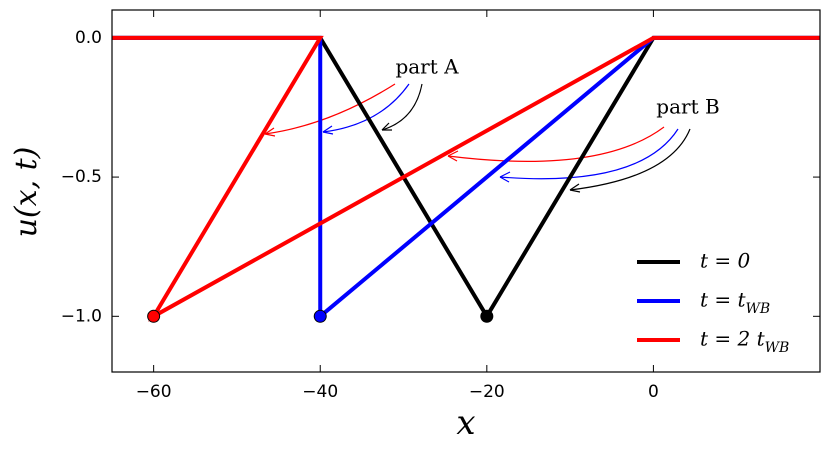 This screenshot has width=831, height=450. Describe the element at coordinates (735, 303) in the screenshot. I see `legend-label: t = tWB` at that location.